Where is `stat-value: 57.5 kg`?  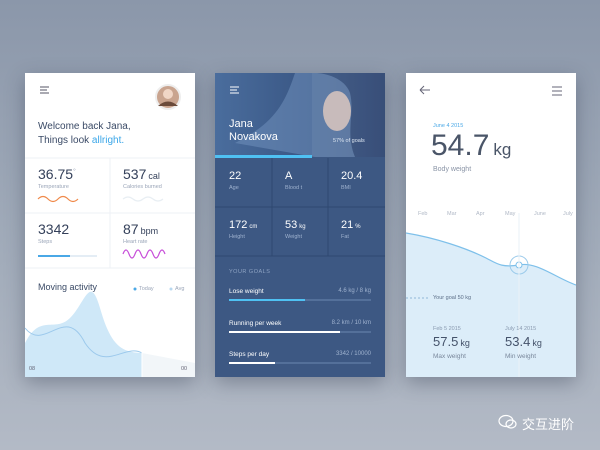 stat-value: 57.5 kg is located at coordinates (451, 341).